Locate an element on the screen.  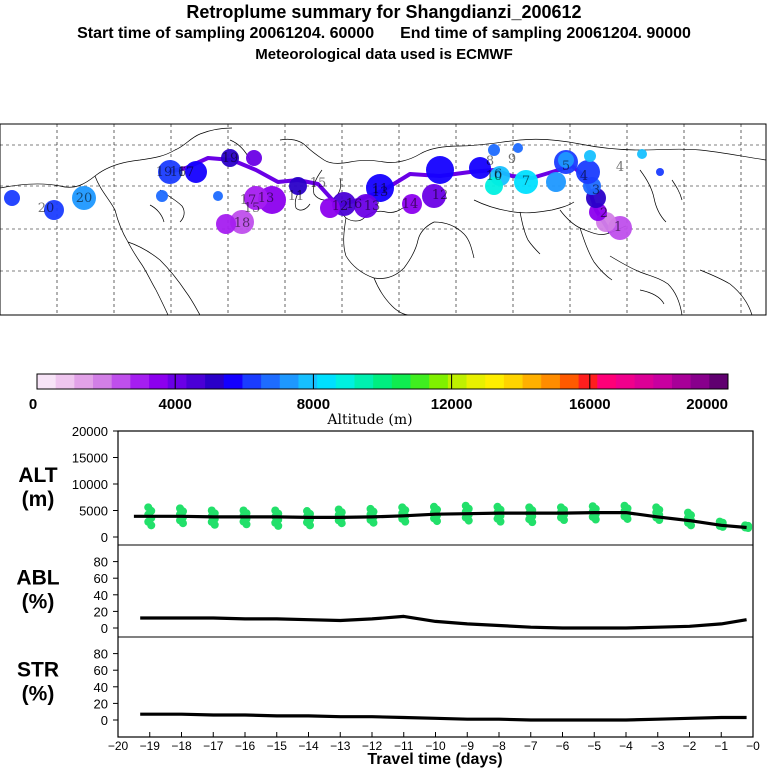
plume-day-label: 16 is located at coordinates (178, 172).